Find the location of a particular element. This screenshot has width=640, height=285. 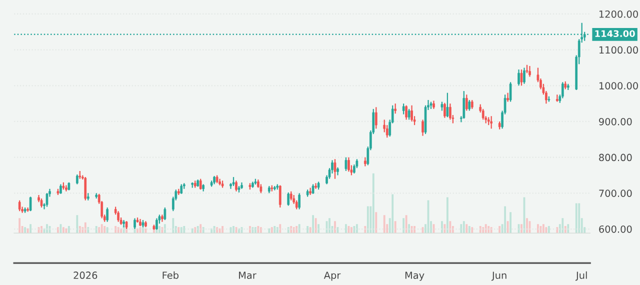

x-tick-label: Jun is located at coordinates (498, 276).